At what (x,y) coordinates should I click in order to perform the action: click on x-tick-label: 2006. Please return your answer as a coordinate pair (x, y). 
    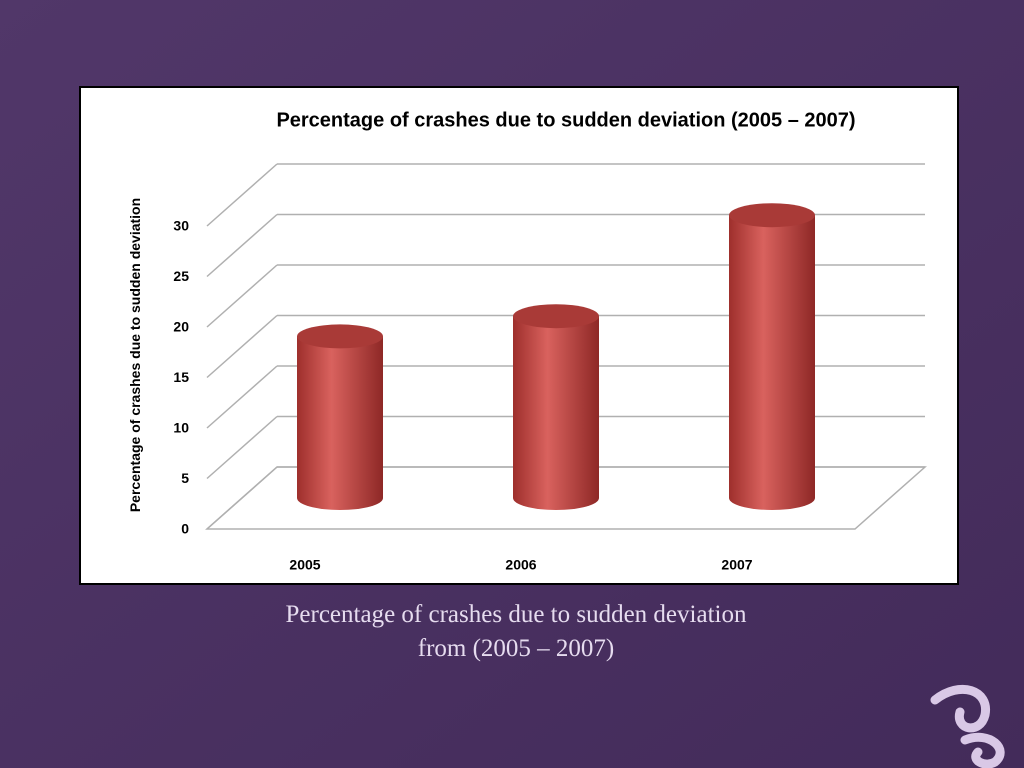
    Looking at the image, I should click on (520, 565).